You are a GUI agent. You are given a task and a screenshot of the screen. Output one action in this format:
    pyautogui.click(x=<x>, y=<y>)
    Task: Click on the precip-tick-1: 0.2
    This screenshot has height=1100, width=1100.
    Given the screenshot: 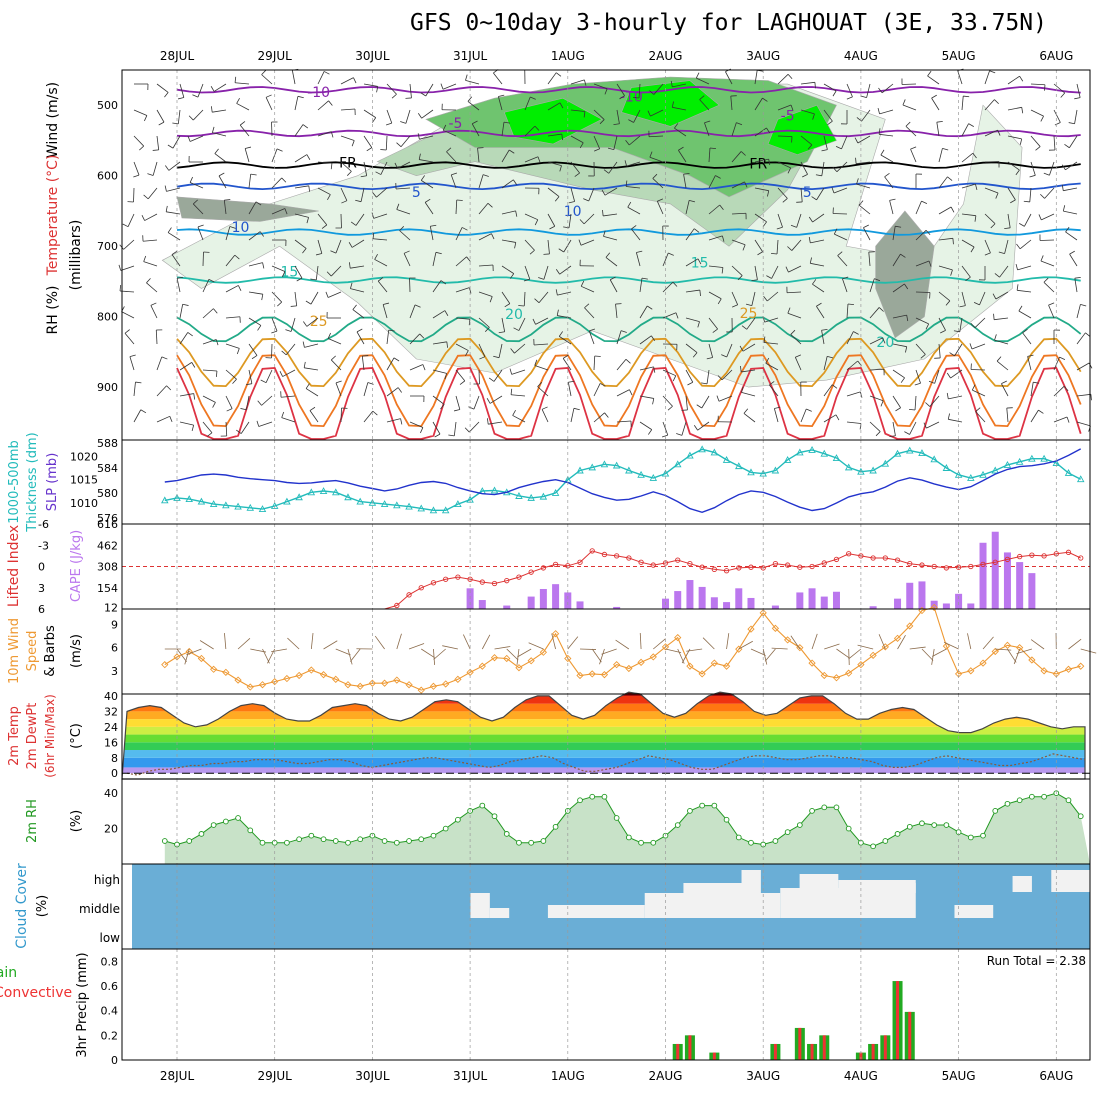 What is the action you would take?
    pyautogui.click(x=110, y=1035)
    